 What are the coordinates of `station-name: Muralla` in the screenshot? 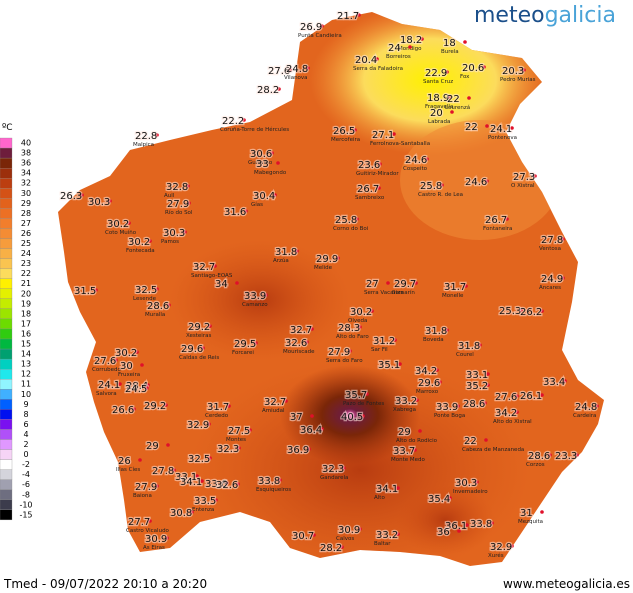 It's located at (155, 315).